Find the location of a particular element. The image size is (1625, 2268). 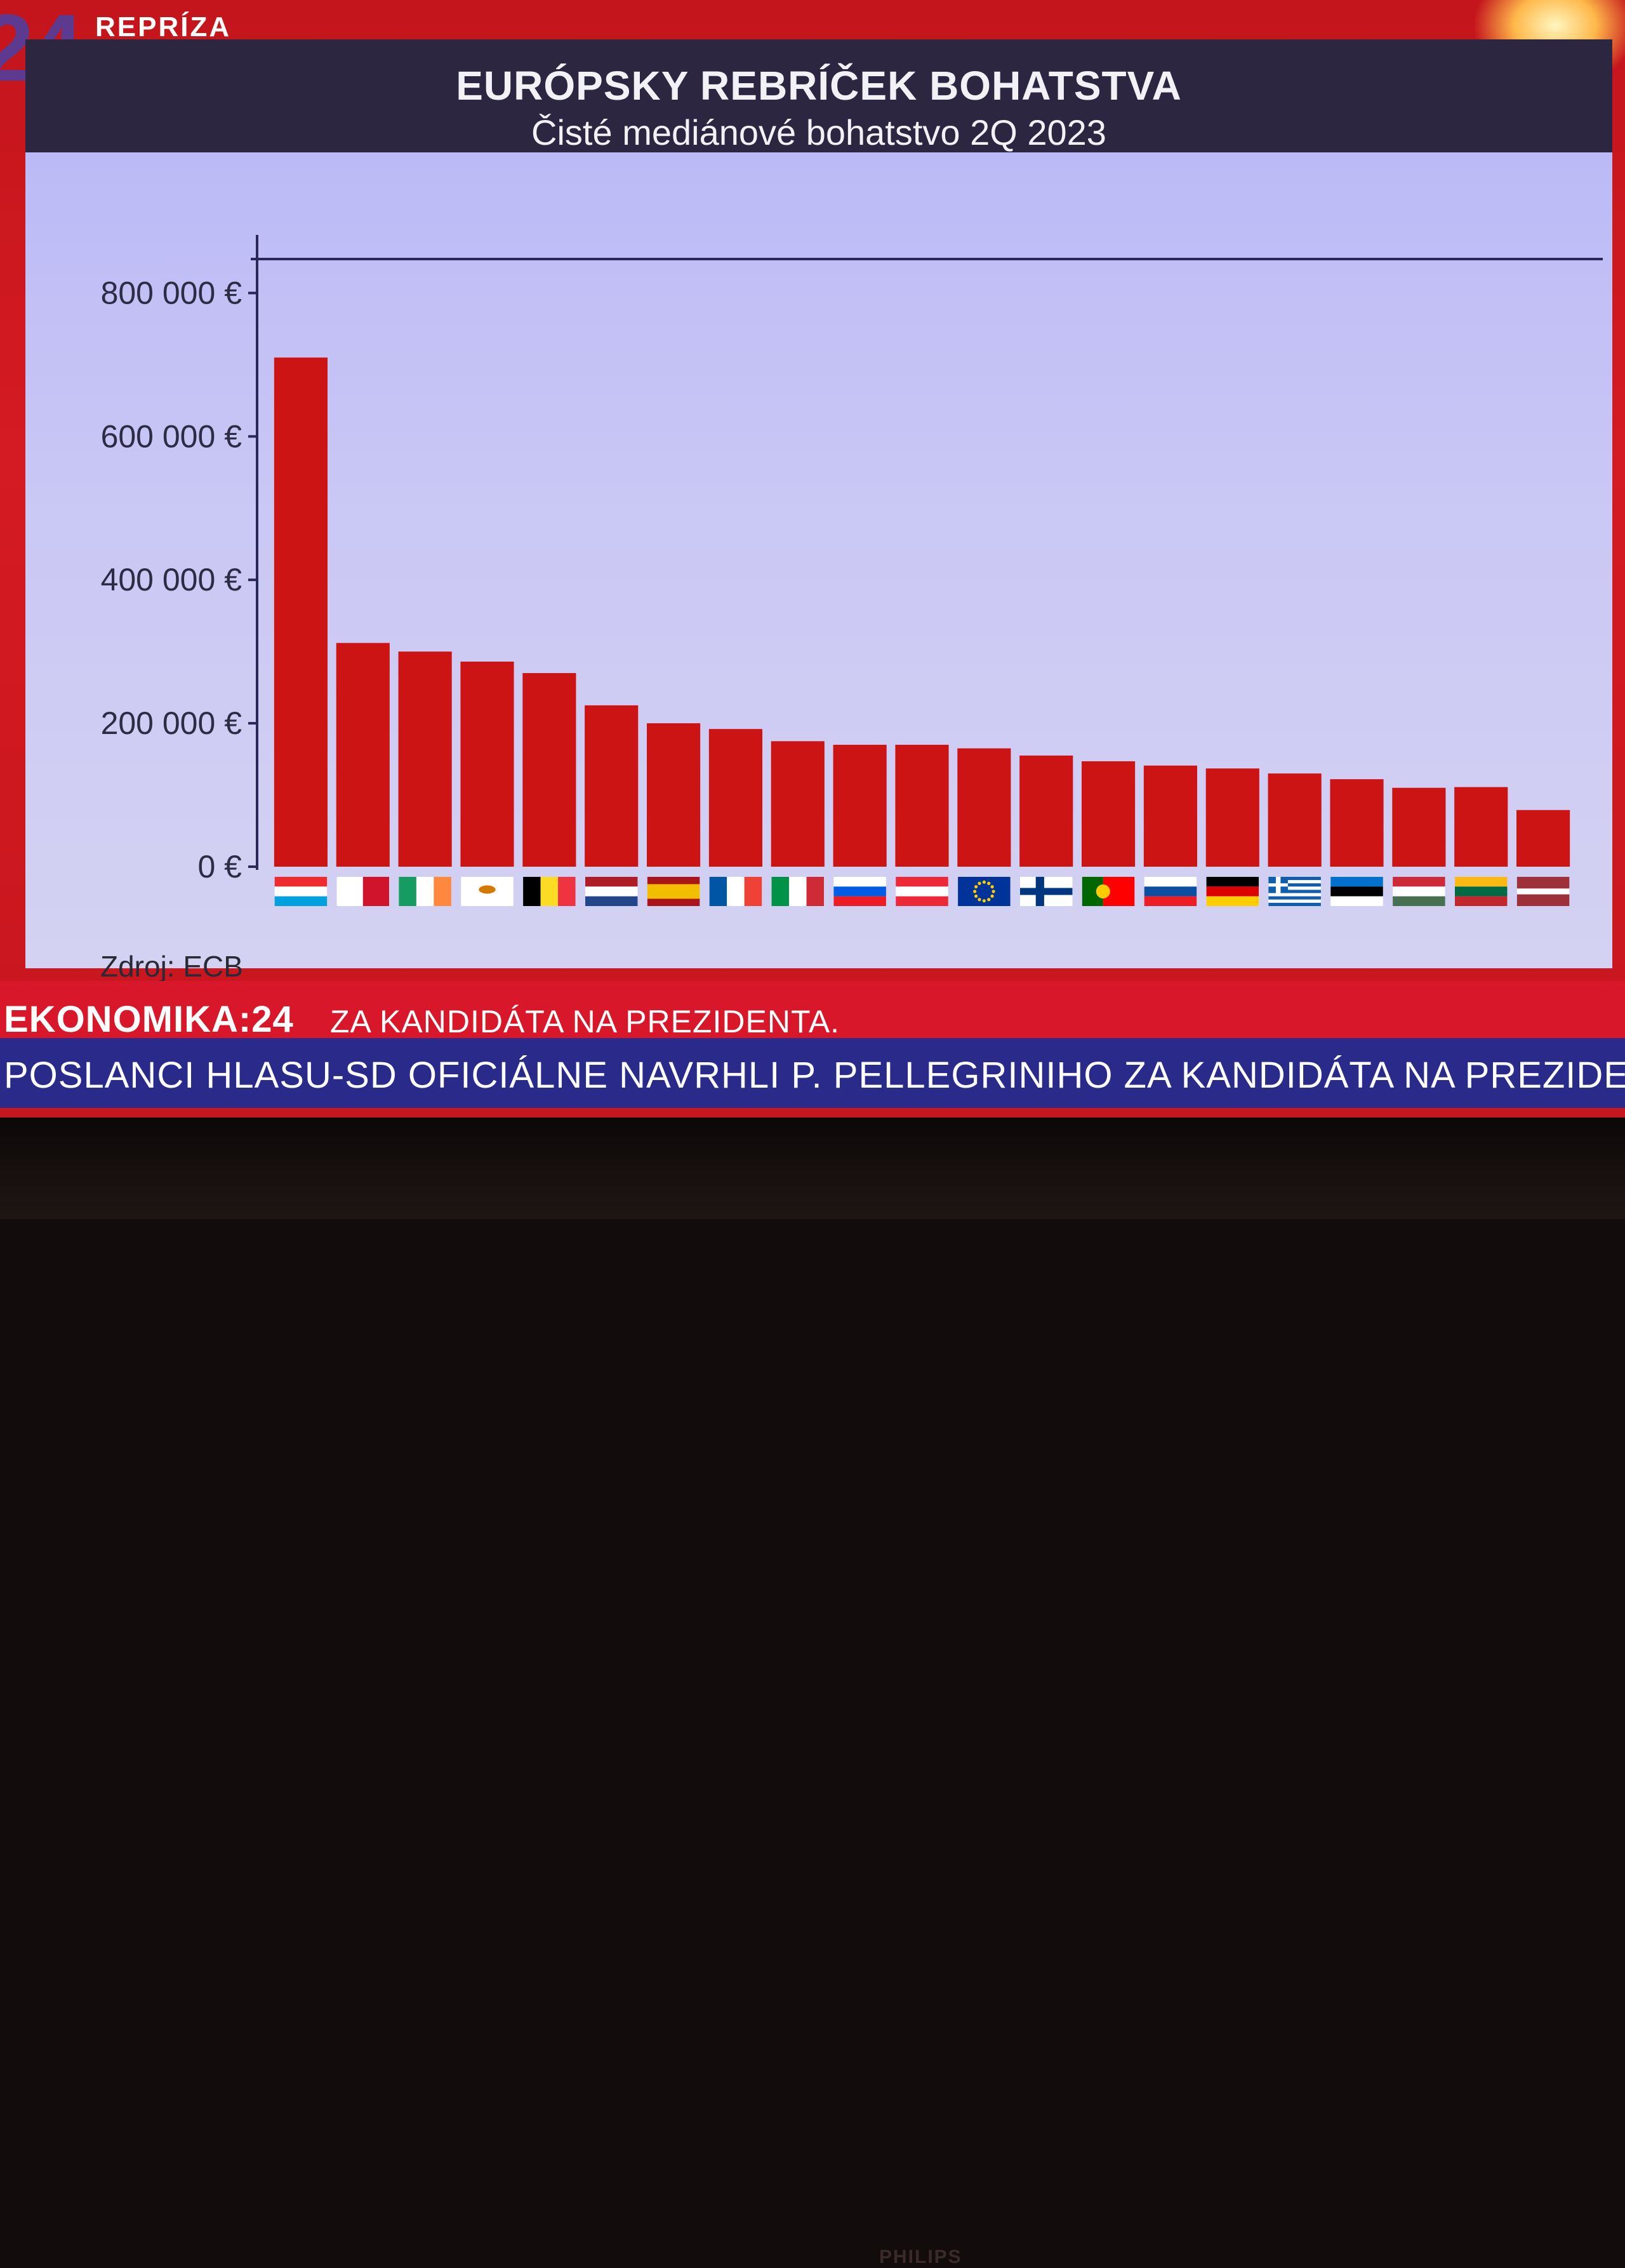

y-tick-label: 0 € is located at coordinates (219, 866).